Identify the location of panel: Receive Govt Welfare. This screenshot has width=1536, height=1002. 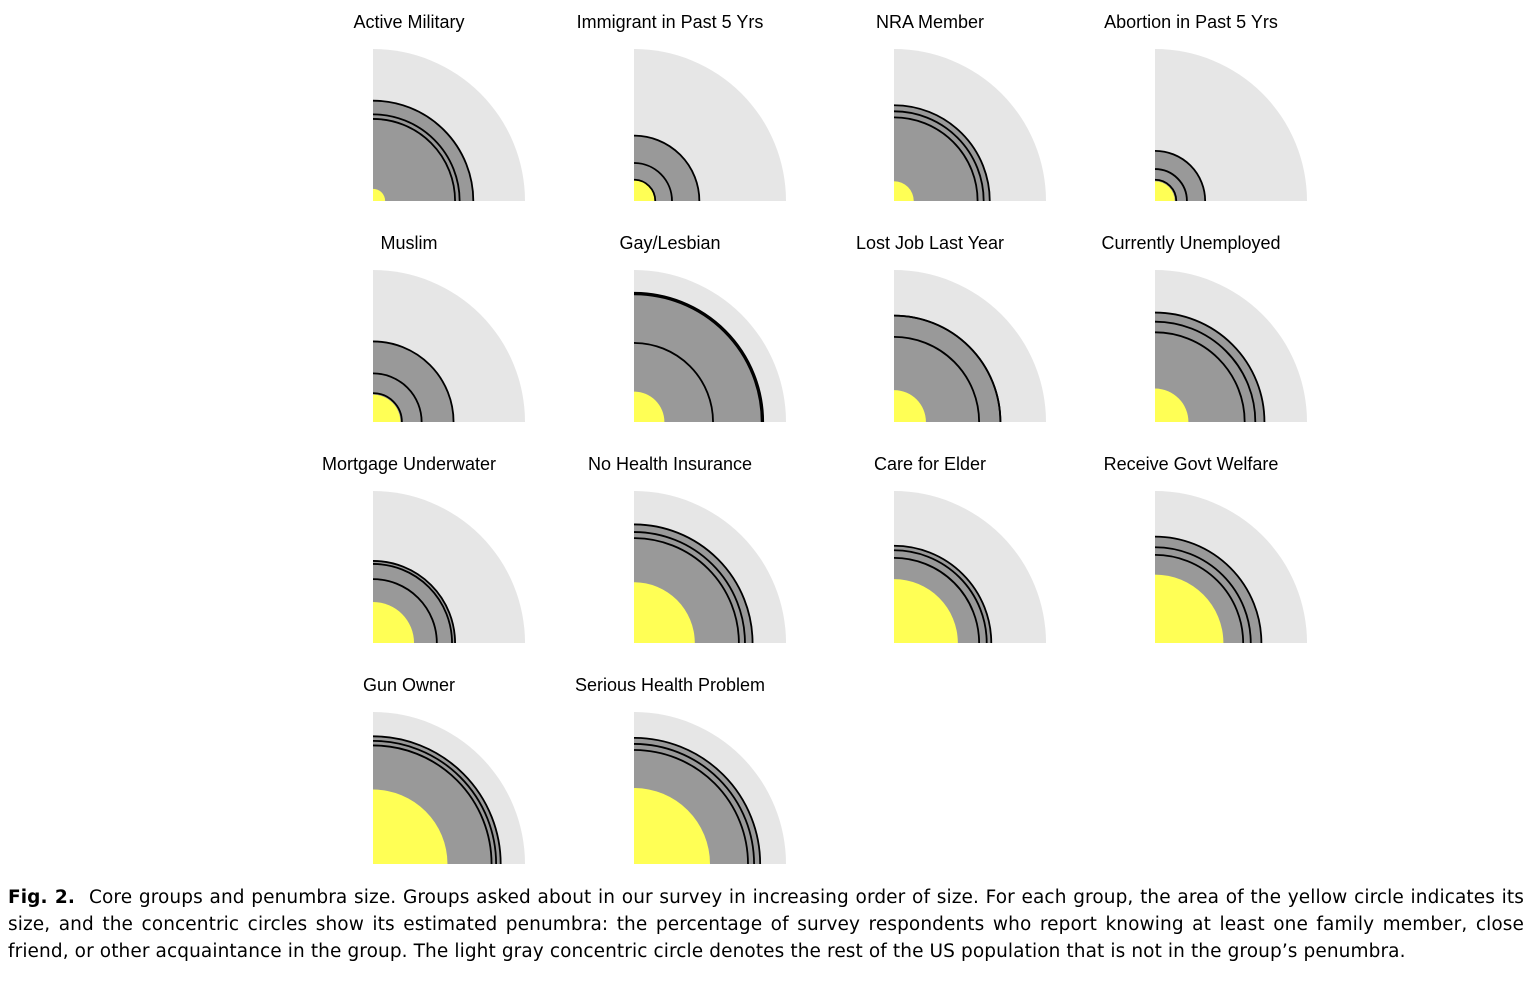
(1191, 543).